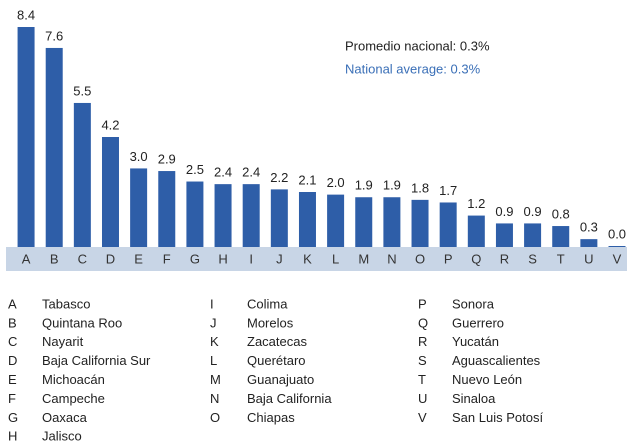  I want to click on key-name: Campeche, so click(73, 398).